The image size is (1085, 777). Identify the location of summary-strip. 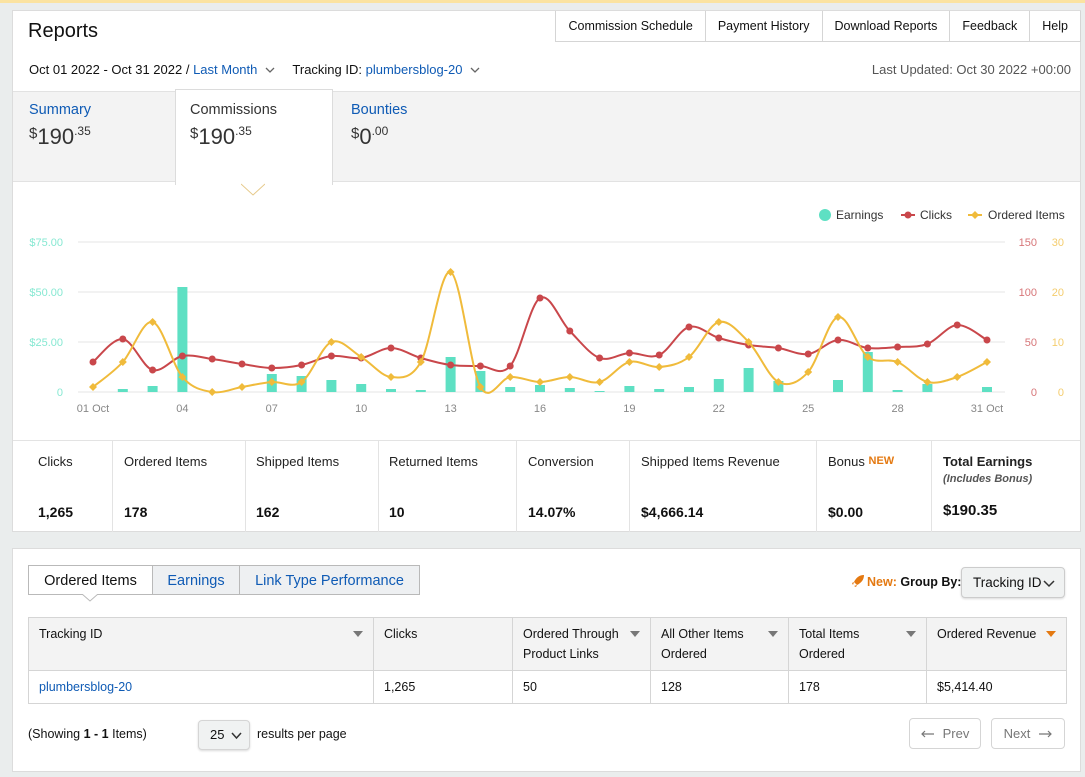
(546, 136).